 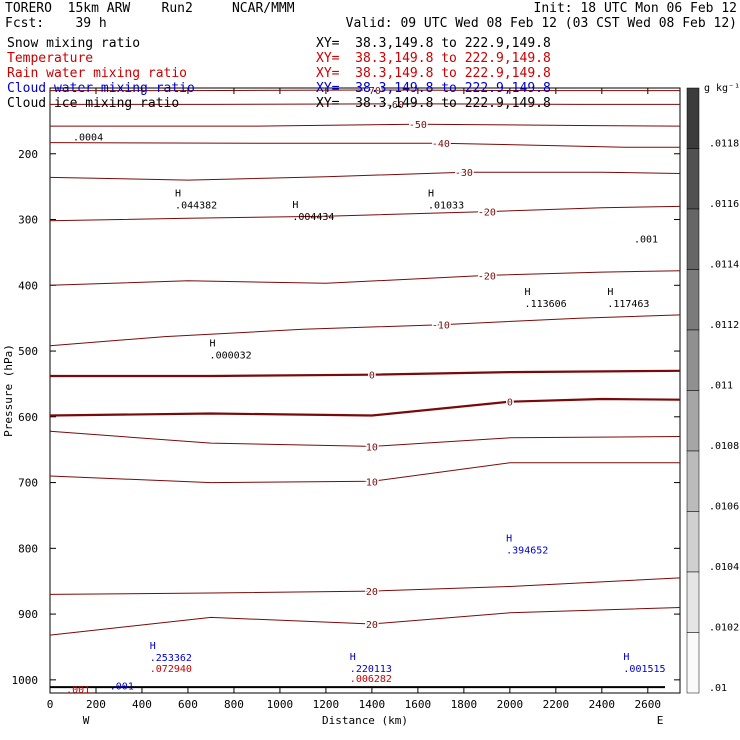 What do you see at coordinates (28, 351) in the screenshot?
I see `y-tick-label: 500` at bounding box center [28, 351].